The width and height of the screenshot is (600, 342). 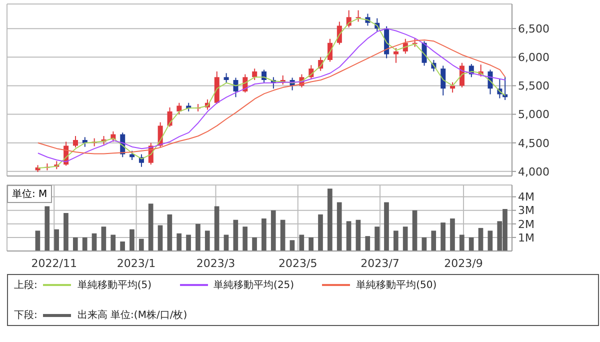 I want to click on y-axis-title: 単位: M, so click(x=29, y=194).